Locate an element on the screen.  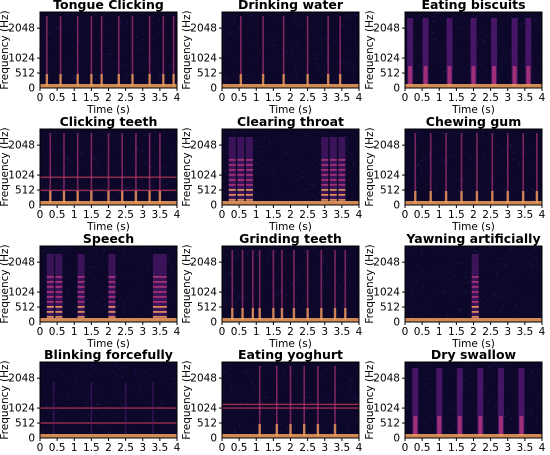
y-tick-label: 1024 is located at coordinates (386, 176).